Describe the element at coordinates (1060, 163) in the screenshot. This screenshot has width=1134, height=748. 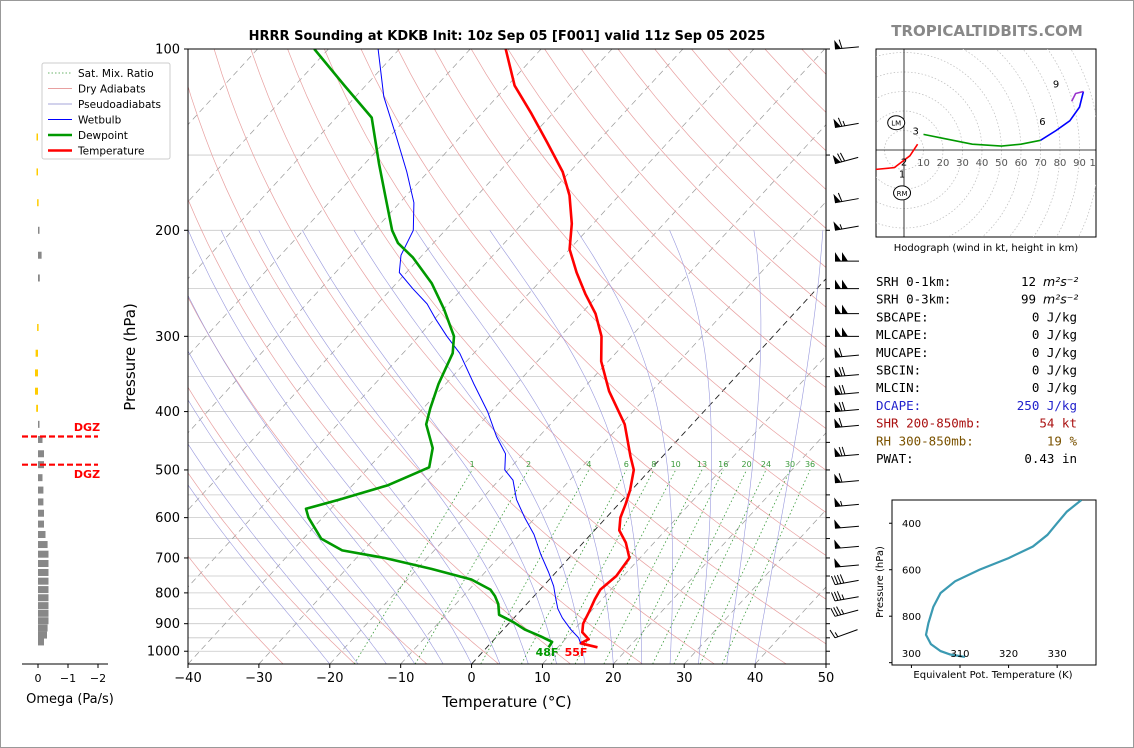
I see `hodograph-ring-label: 80` at that location.